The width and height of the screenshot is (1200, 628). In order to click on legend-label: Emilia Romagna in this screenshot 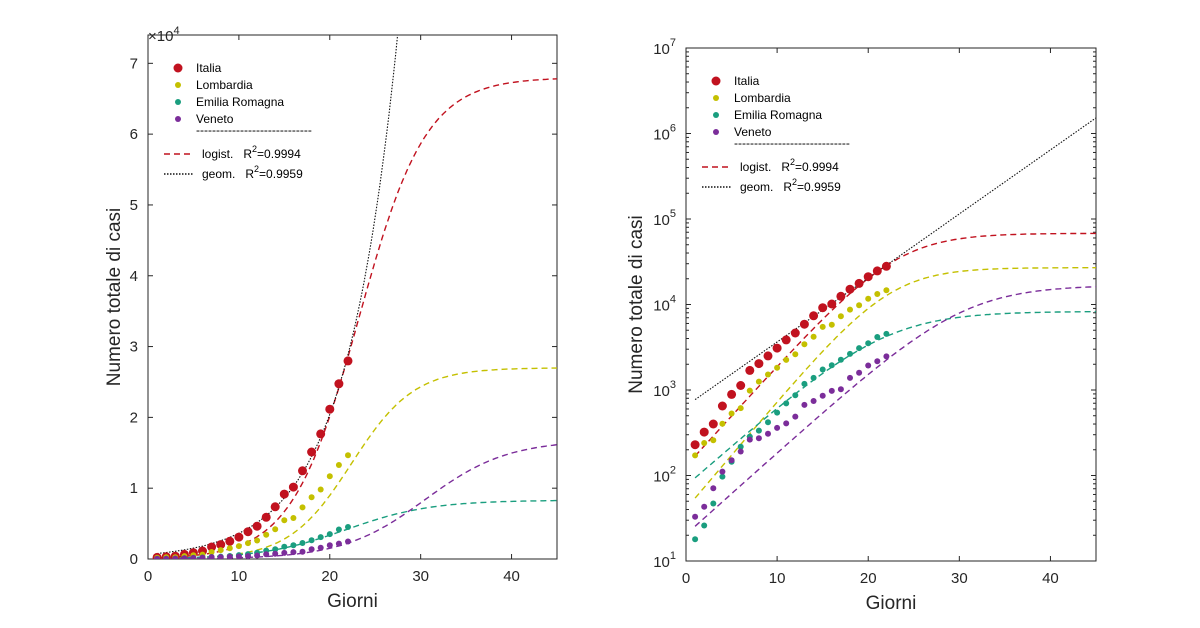, I will do `click(778, 115)`.